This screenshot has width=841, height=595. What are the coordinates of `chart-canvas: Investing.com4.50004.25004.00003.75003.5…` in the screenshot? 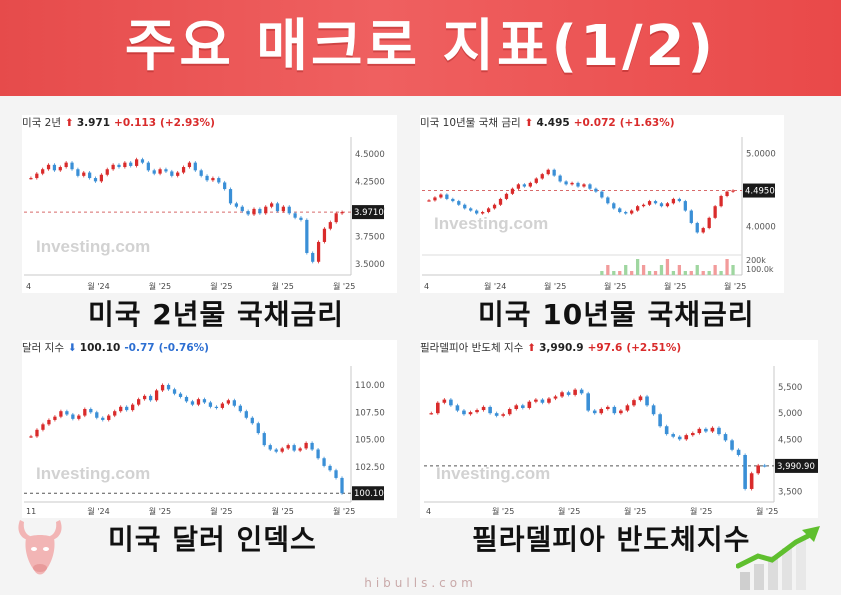 It's located at (204, 214).